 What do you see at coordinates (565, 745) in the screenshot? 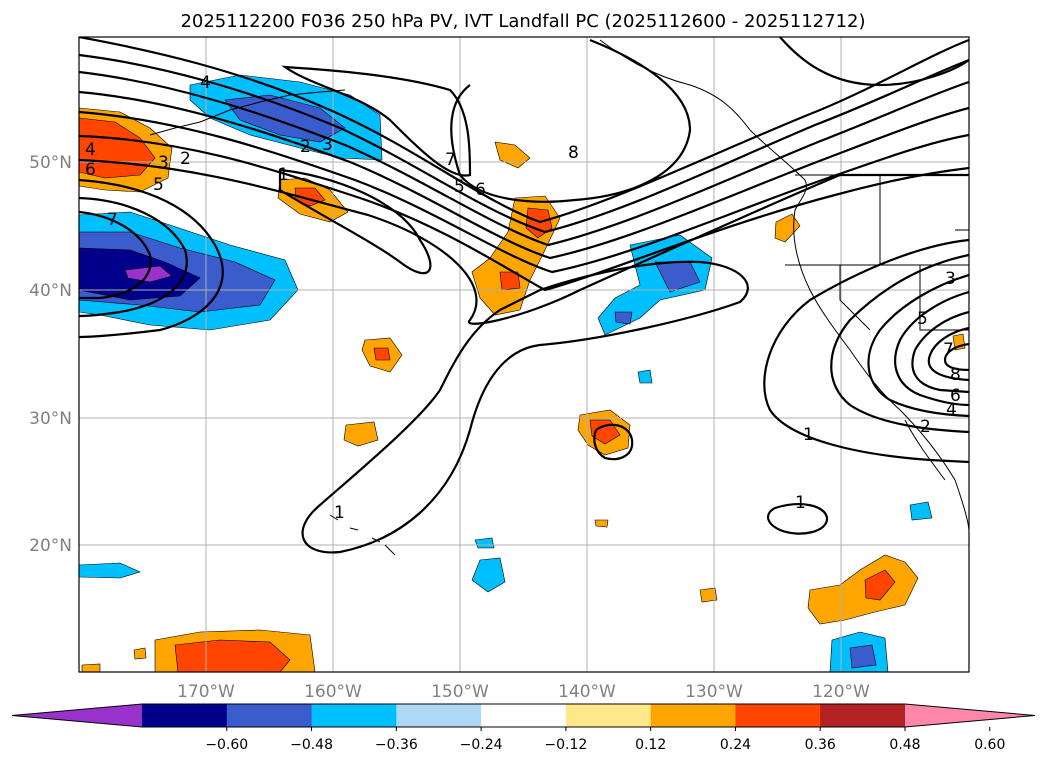
I see `colorbar-tick-label: −0.12` at bounding box center [565, 745].